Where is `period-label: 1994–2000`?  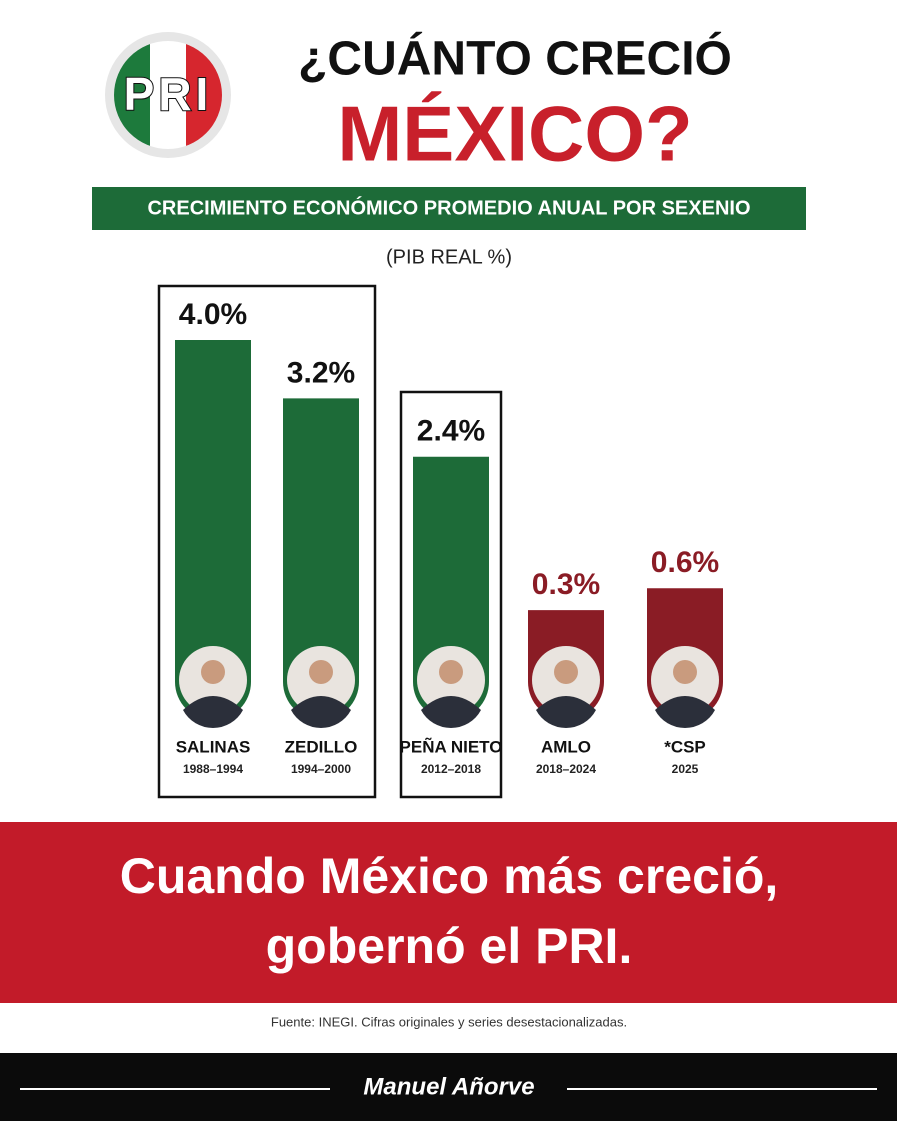 period-label: 1994–2000 is located at coordinates (321, 769).